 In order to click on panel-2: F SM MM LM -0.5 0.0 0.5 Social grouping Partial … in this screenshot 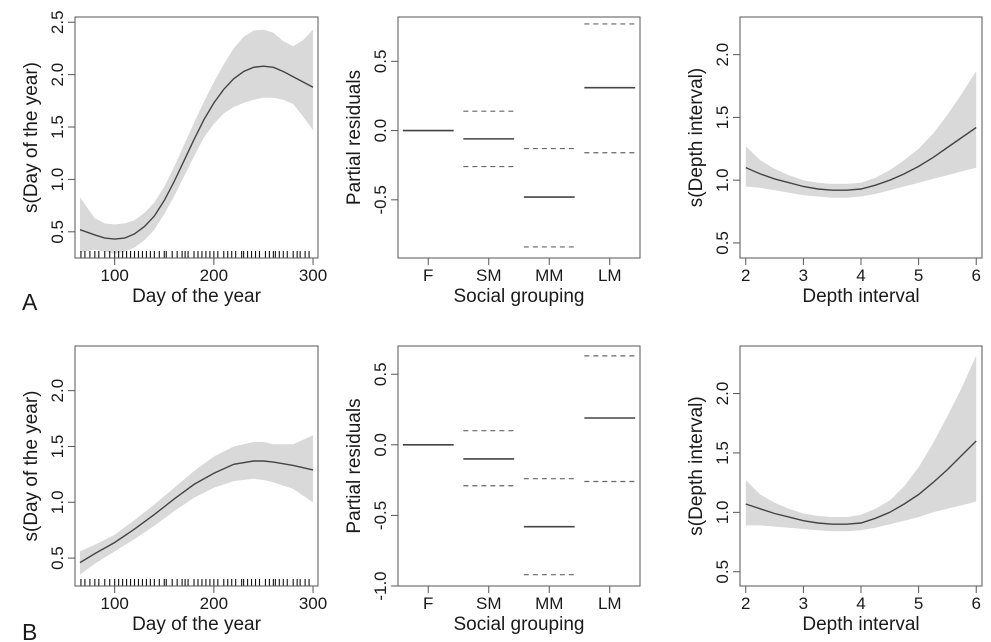, I will do `click(492, 161)`.